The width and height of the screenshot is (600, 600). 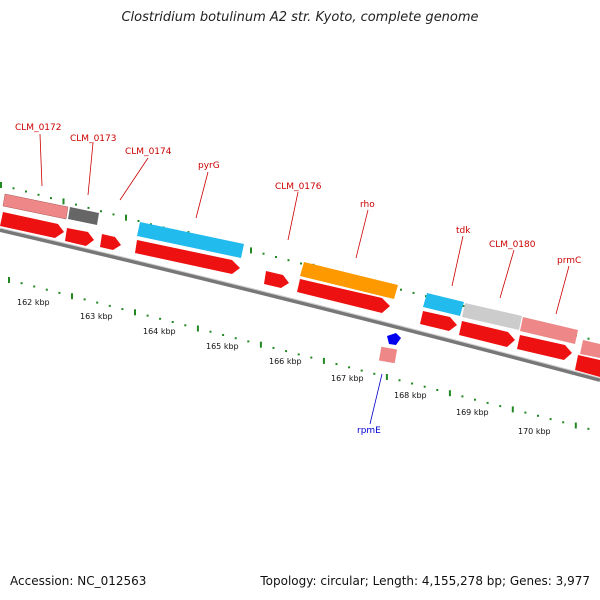 I want to click on kbp-label: 168 kbp, so click(x=410, y=395).